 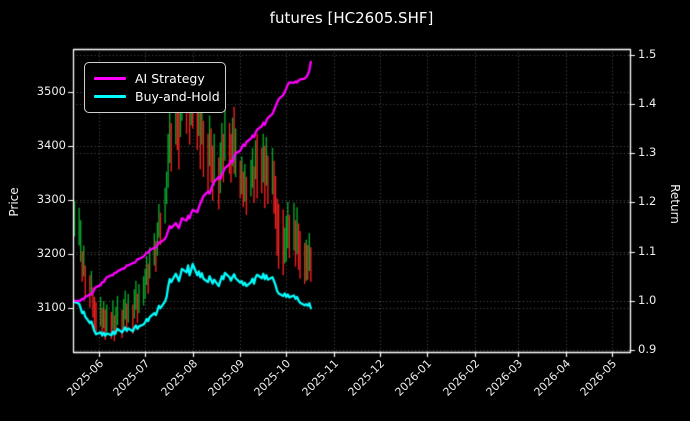 What do you see at coordinates (647, 54) in the screenshot?
I see `return-tick-label: 1.5` at bounding box center [647, 54].